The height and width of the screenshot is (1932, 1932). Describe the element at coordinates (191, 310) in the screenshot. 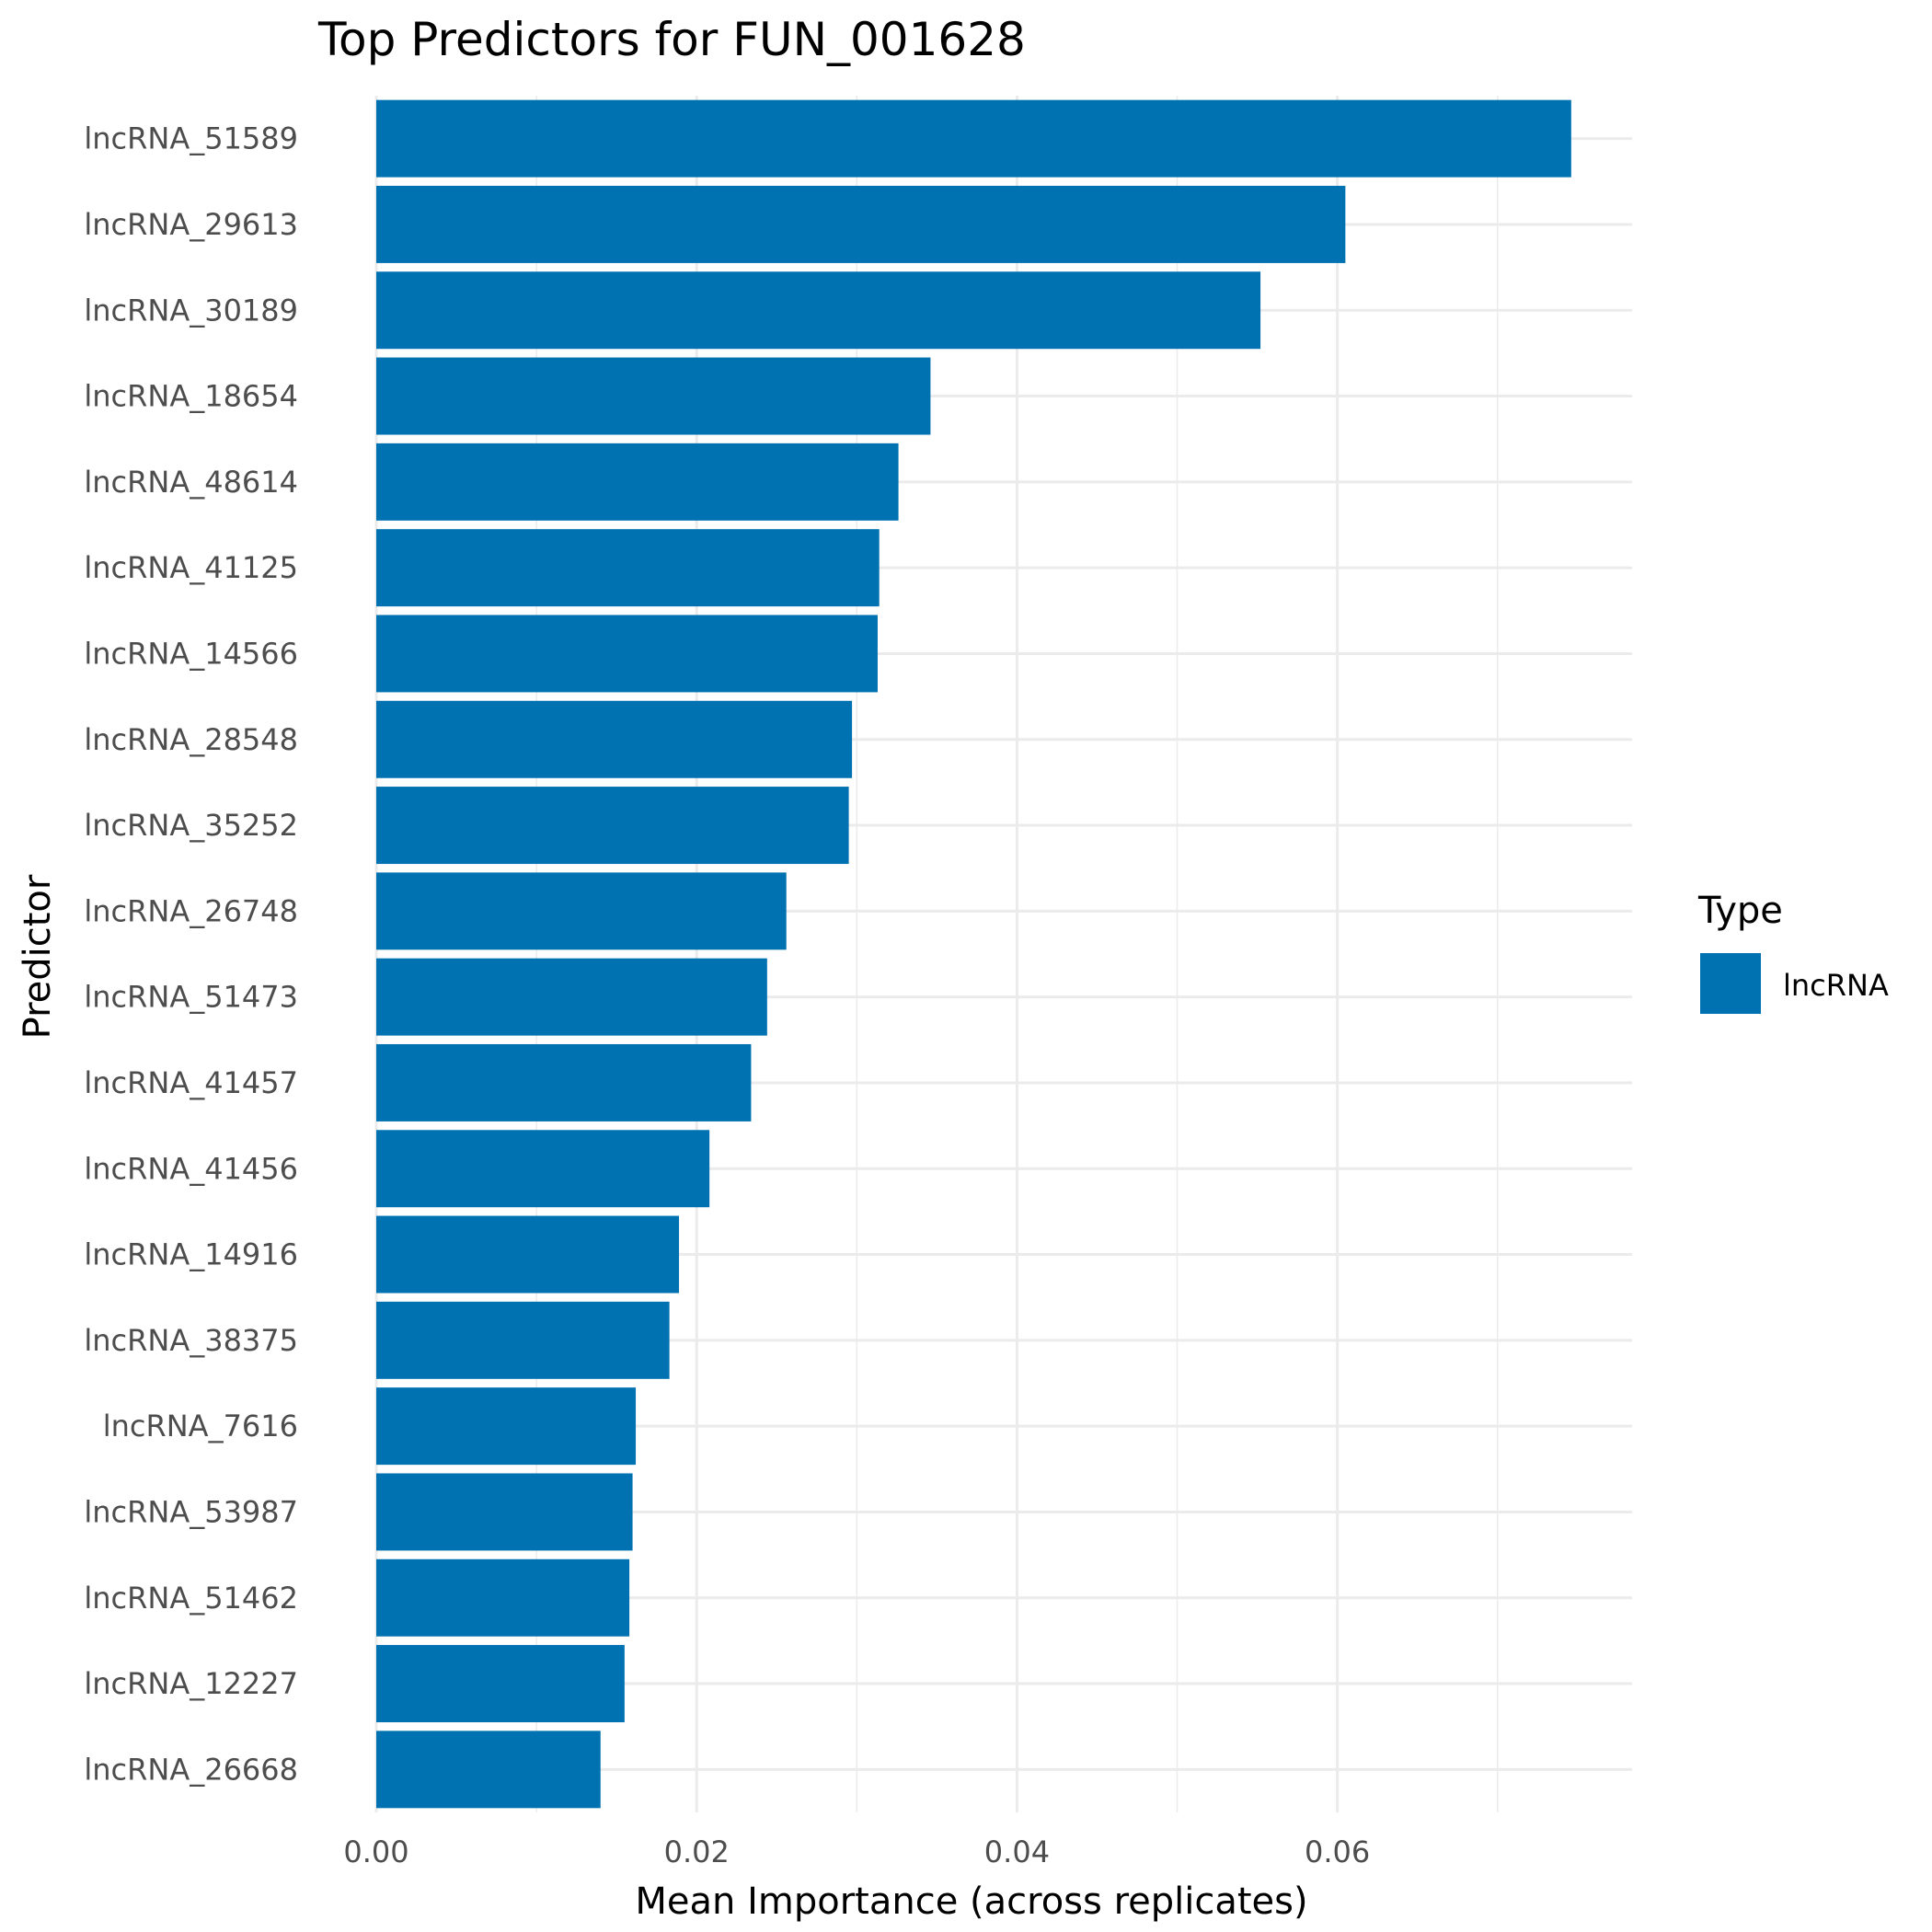

I see `y-tick-label: lncRNA_30189` at that location.